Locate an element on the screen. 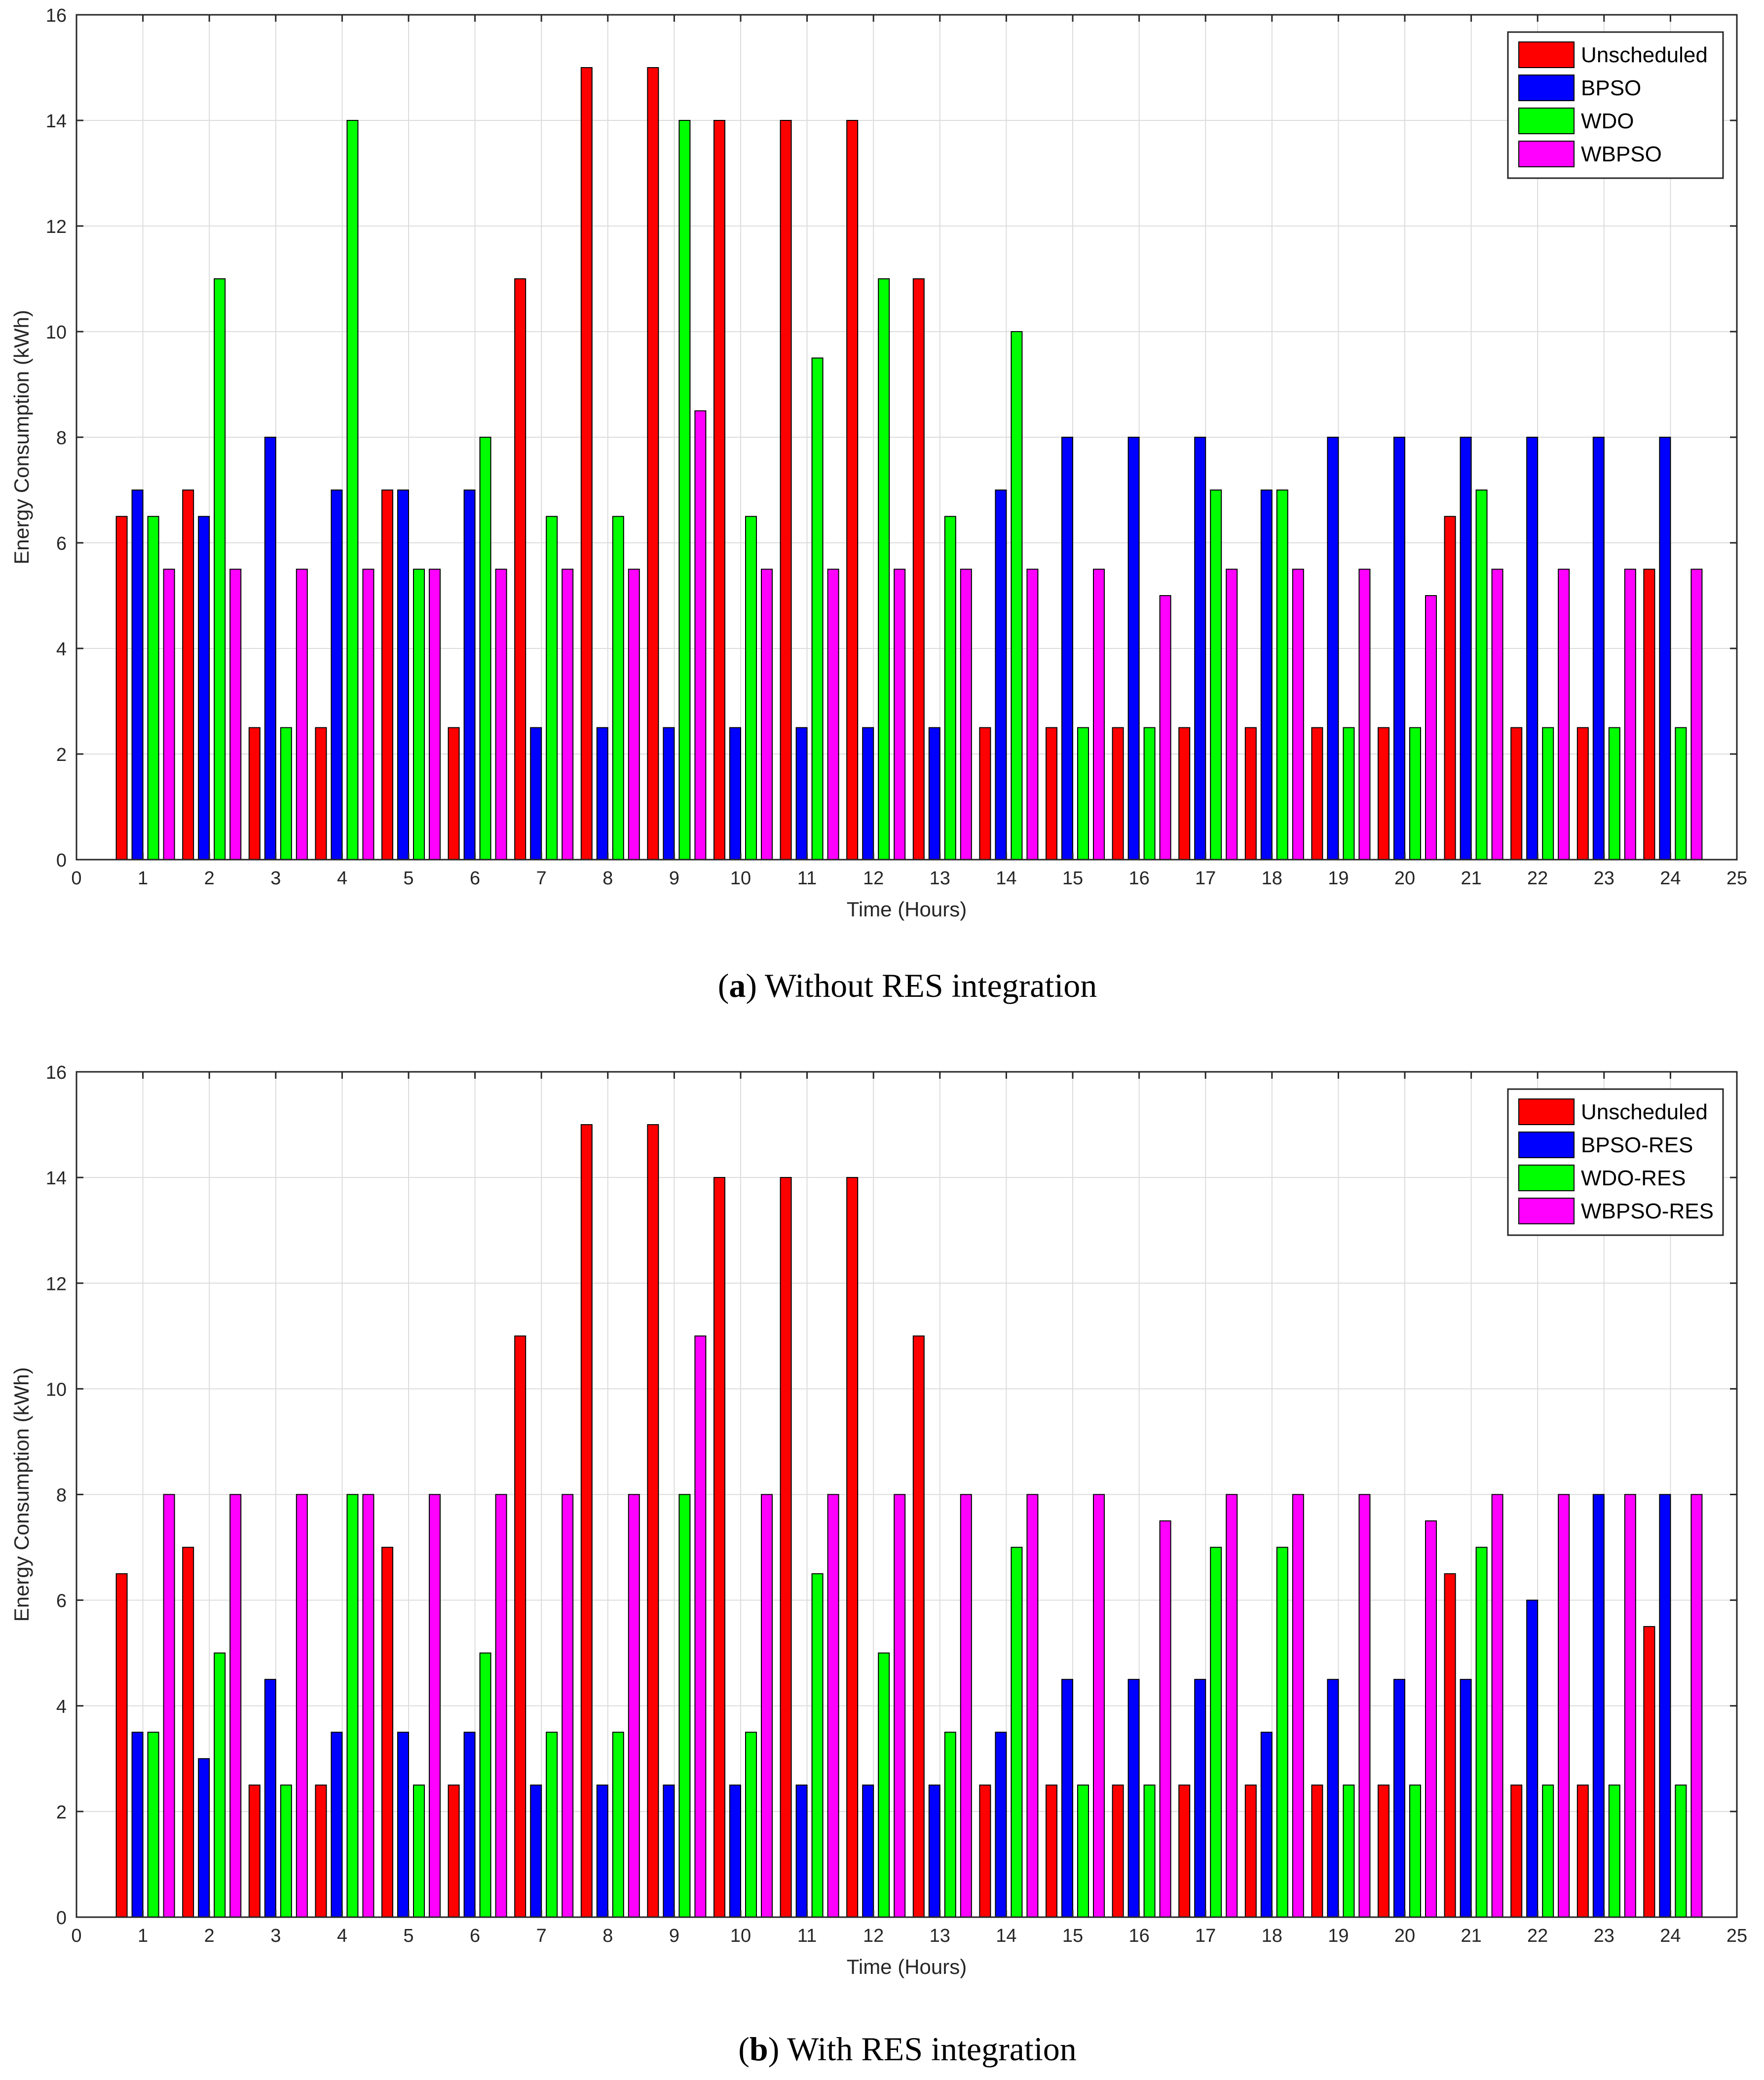  x-tick-label: 20 is located at coordinates (1404, 1936).